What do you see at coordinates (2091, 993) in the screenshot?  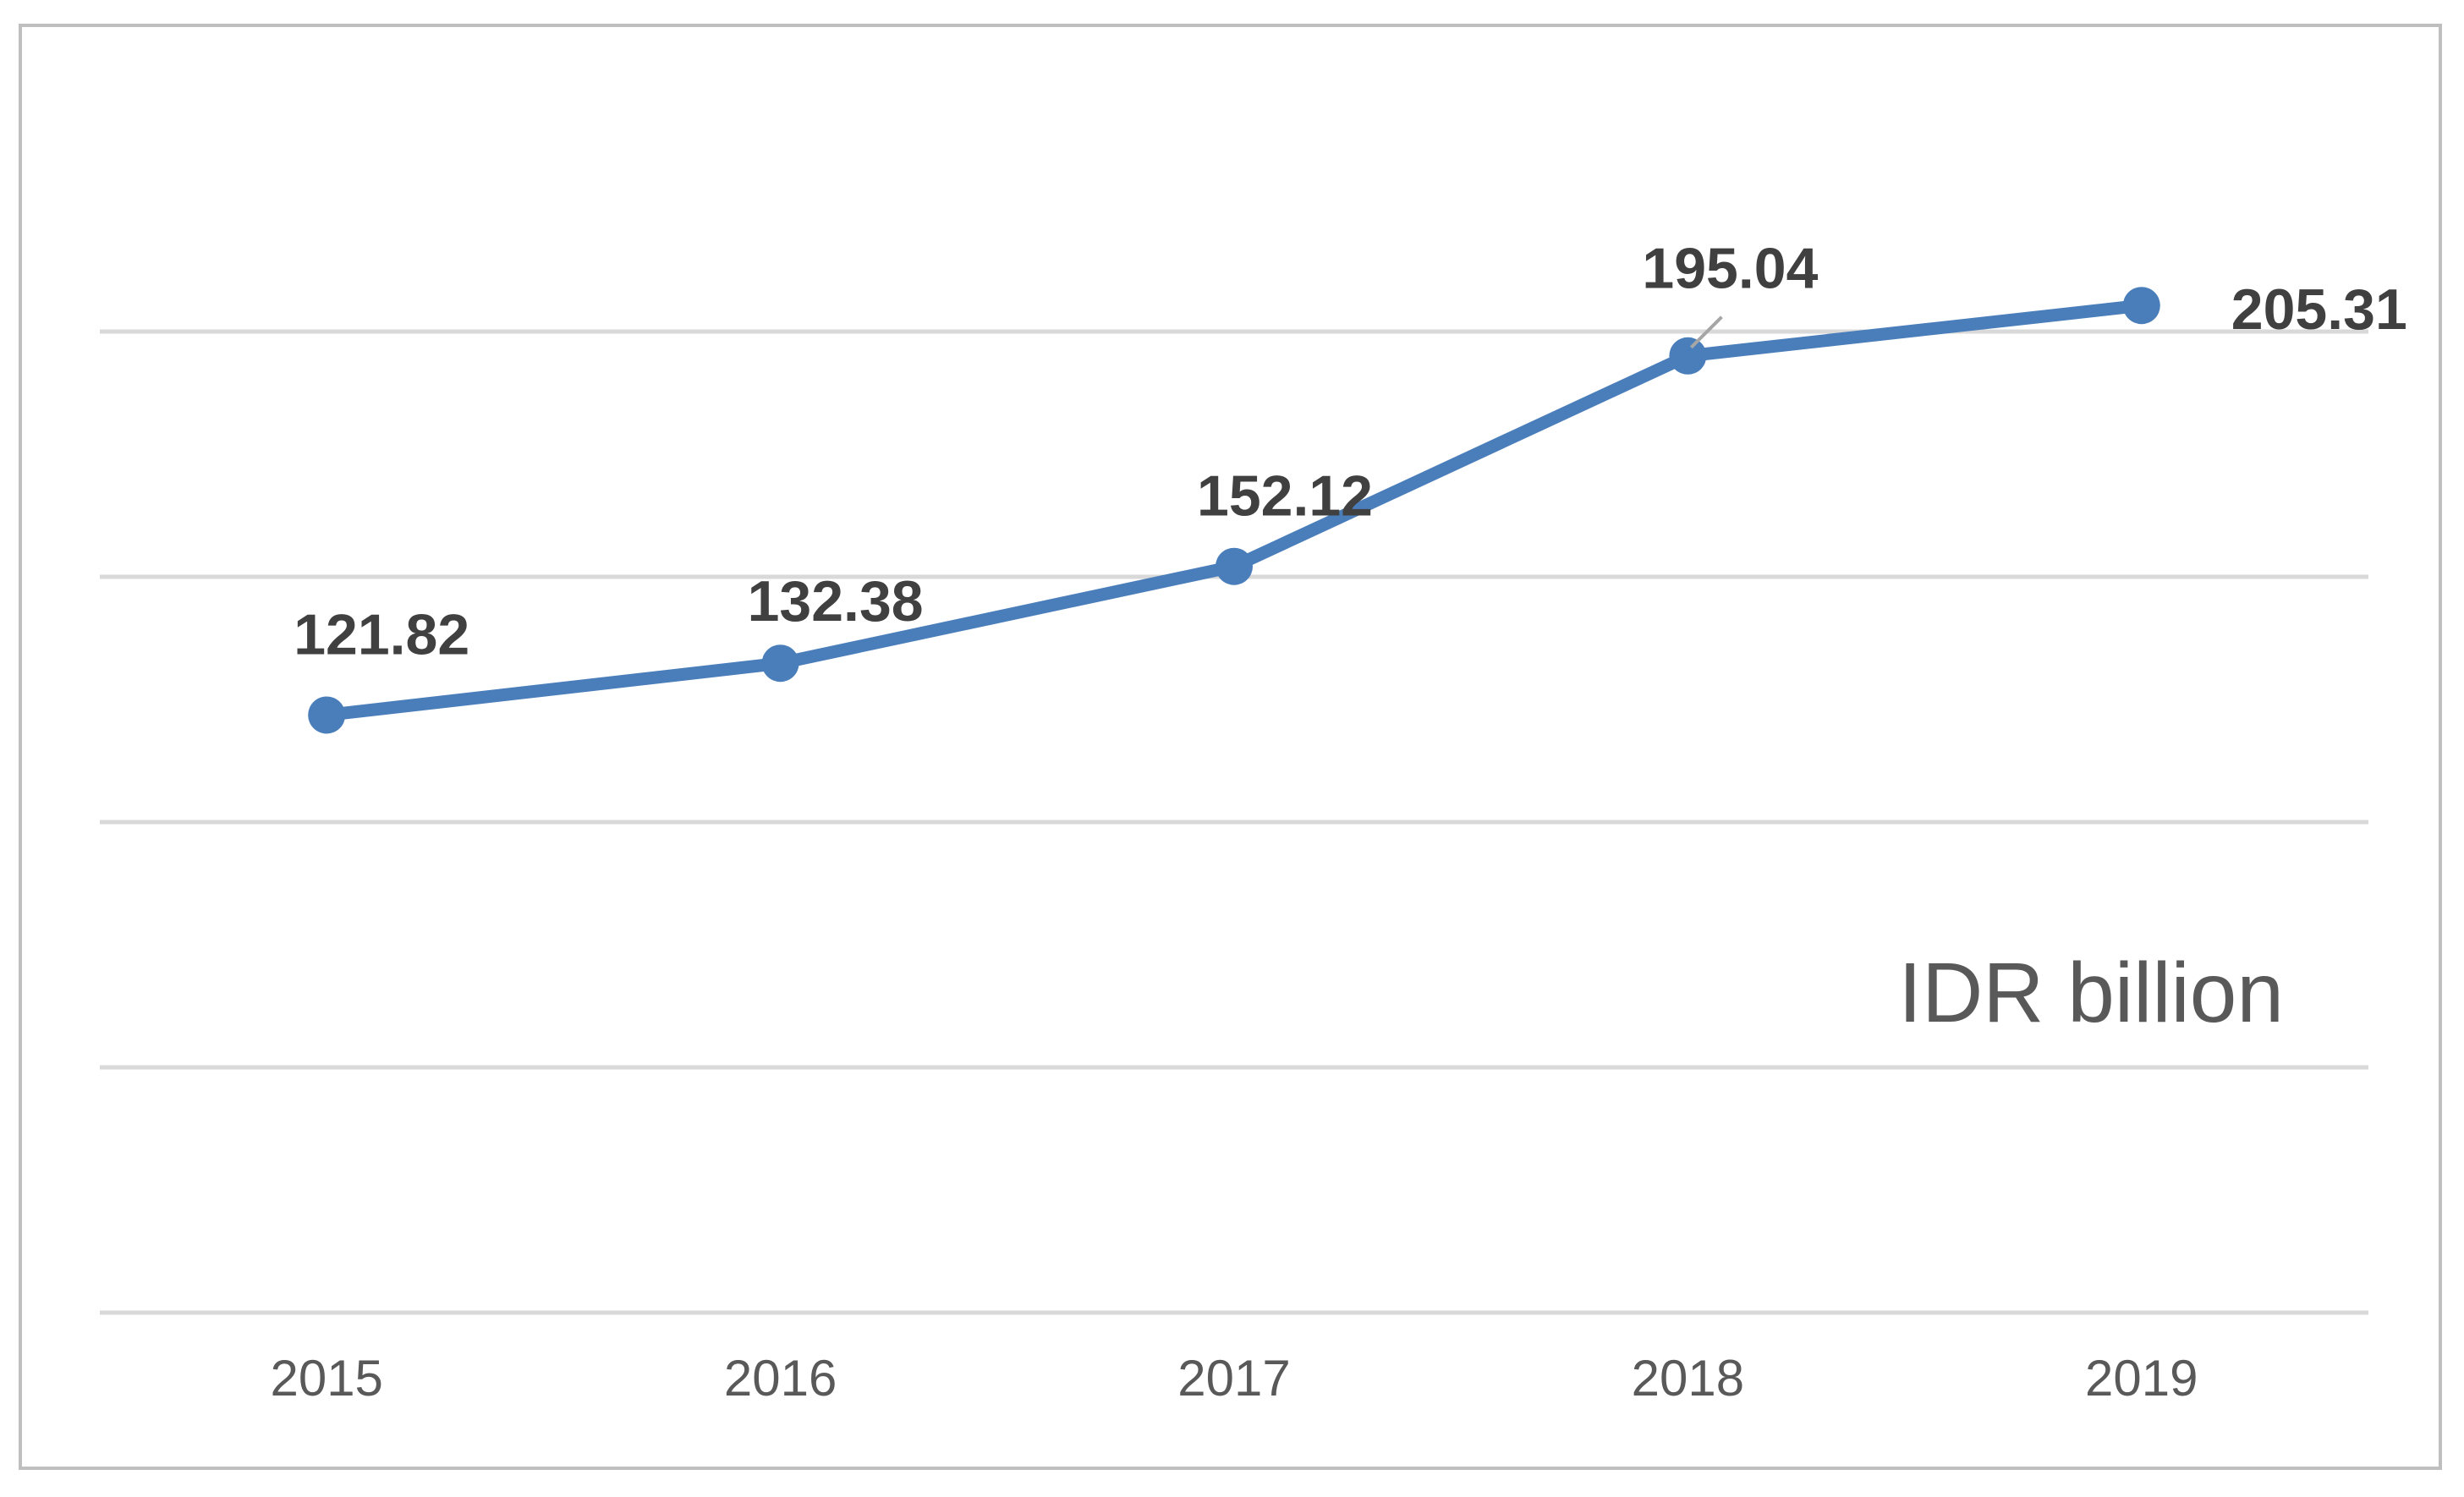 I see `unit-annotation: IDR billion` at bounding box center [2091, 993].